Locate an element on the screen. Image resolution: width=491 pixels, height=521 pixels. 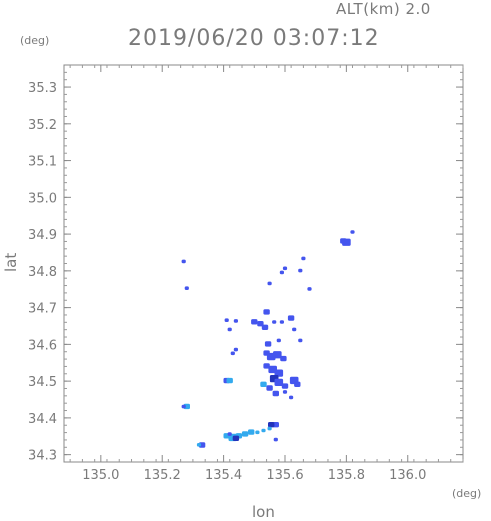
x-tick-label: 135.6 is located at coordinates (284, 475).